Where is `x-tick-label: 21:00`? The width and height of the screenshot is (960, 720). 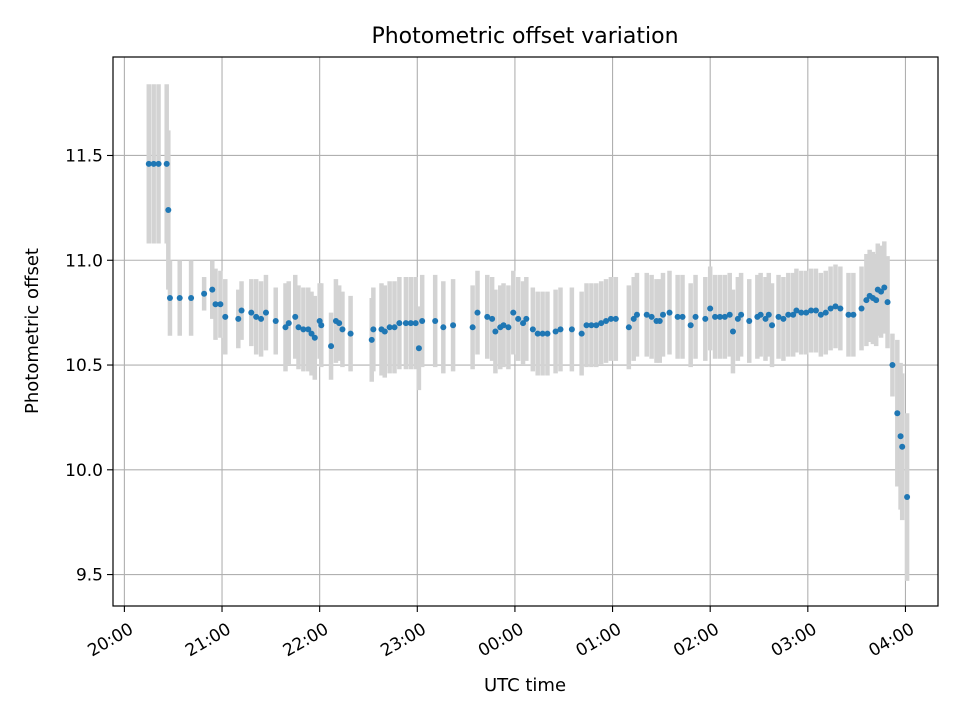 x-tick-label: 21:00 is located at coordinates (208, 640).